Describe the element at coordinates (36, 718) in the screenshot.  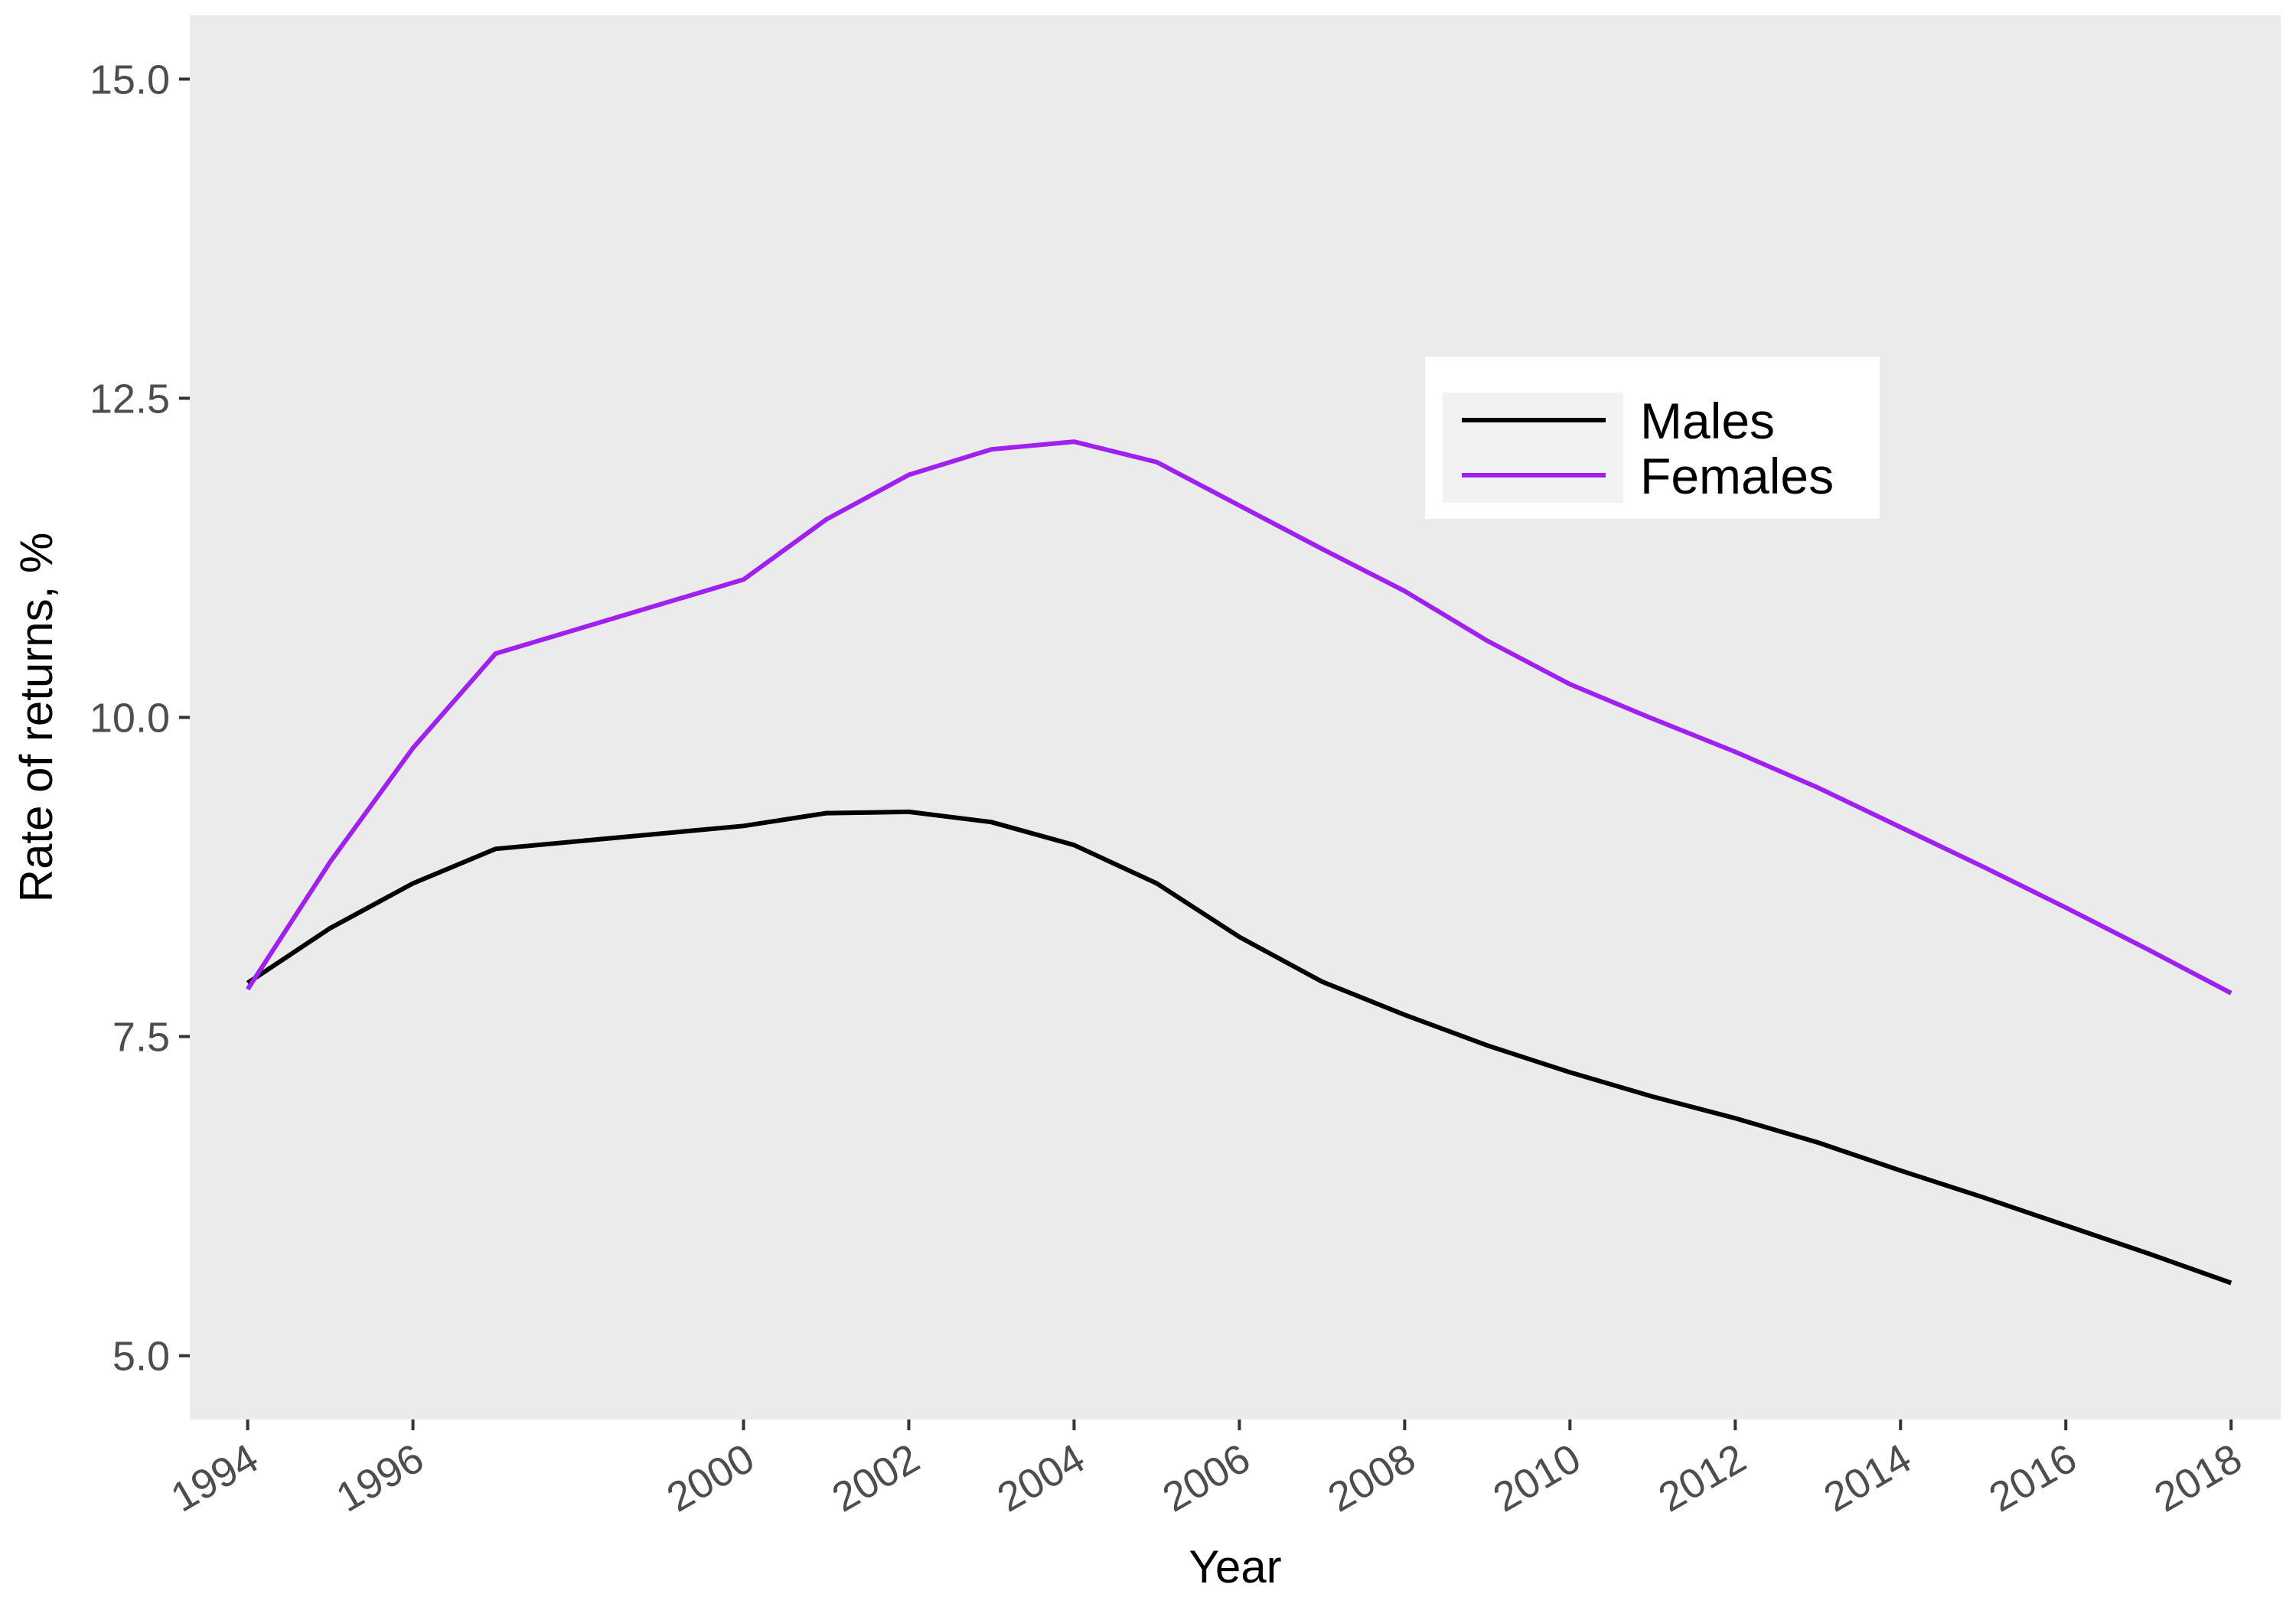
I see `y-axis-title: Rate of returns, %` at that location.